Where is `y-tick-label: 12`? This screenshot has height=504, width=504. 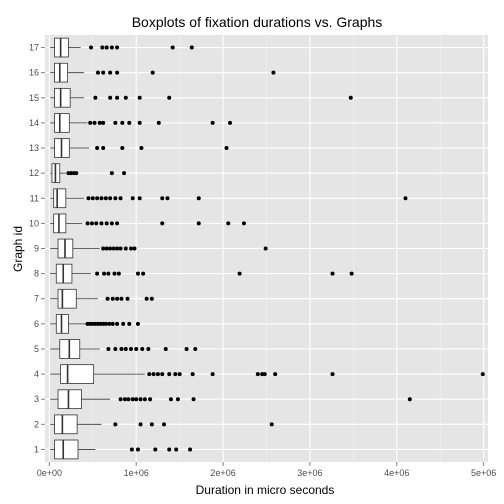
y-tick-label: 12 is located at coordinates (34, 173).